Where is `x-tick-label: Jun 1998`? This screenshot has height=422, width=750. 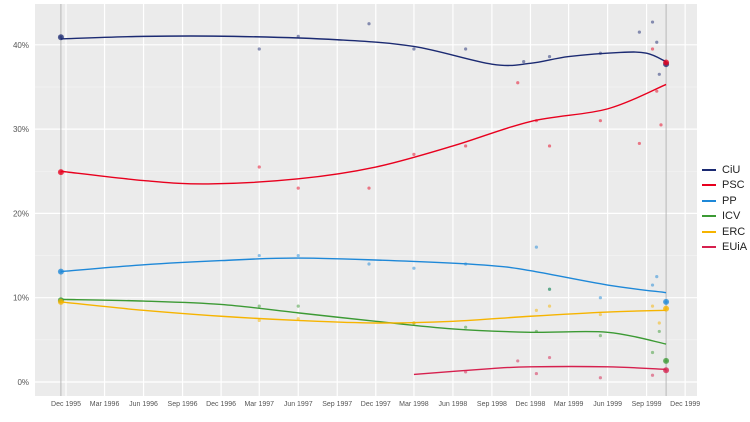 x-tick-label: Jun 1998 is located at coordinates (453, 404).